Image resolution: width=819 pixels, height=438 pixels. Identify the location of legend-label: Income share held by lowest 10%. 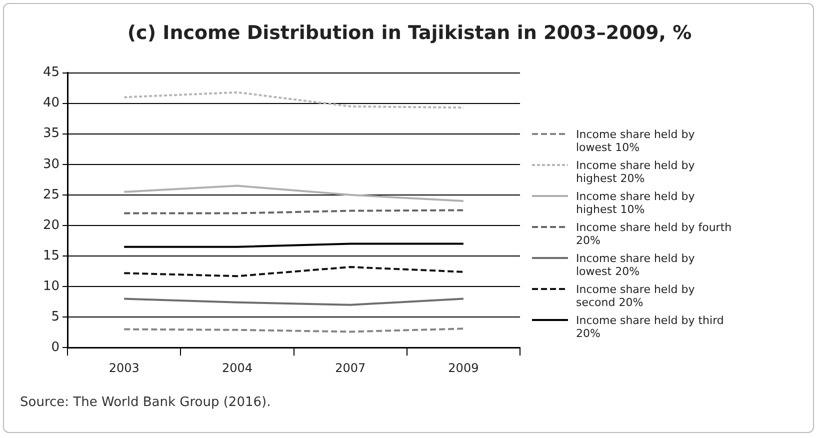
(636, 141).